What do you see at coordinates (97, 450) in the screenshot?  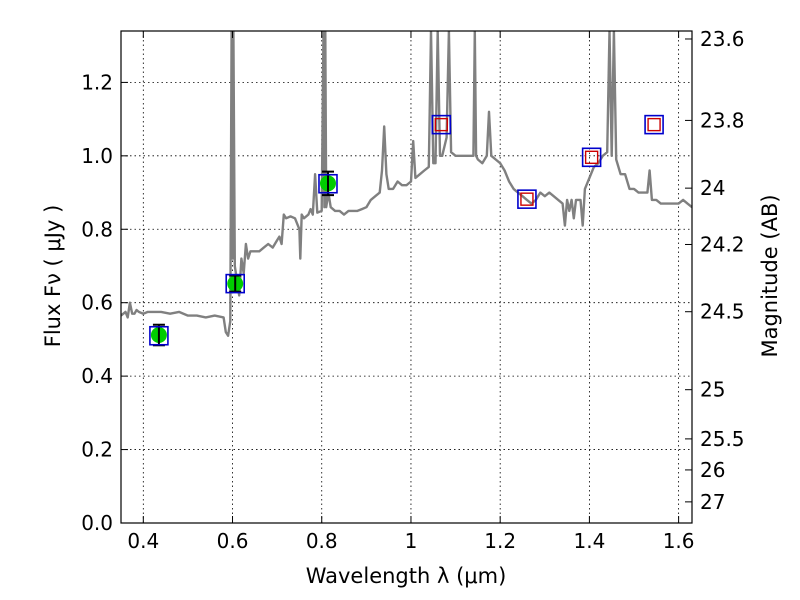 I see `y-tick-label: 0.2` at bounding box center [97, 450].